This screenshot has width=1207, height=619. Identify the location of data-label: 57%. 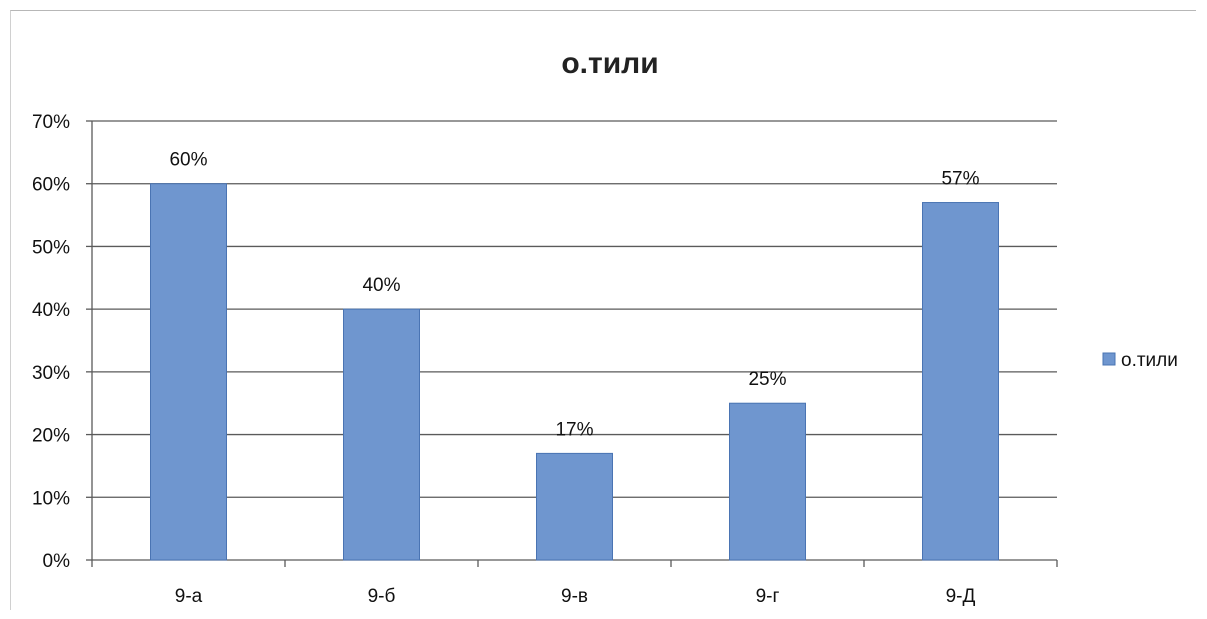
(960, 179).